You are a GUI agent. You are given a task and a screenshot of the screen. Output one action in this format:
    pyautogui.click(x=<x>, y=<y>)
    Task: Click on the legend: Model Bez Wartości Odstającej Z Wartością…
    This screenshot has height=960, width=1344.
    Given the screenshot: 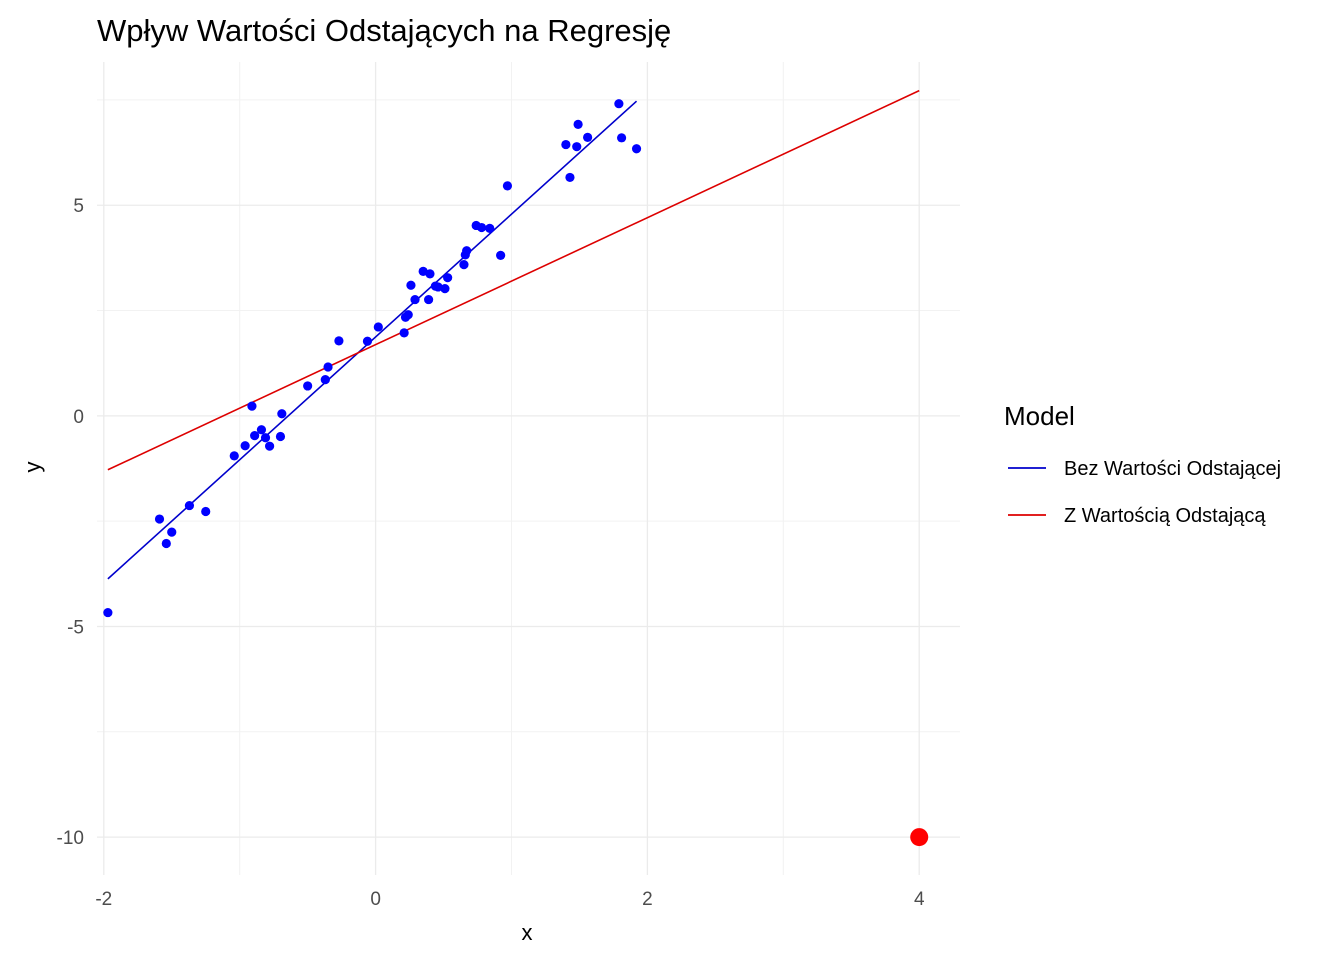 What is the action you would take?
    pyautogui.click(x=1142, y=464)
    